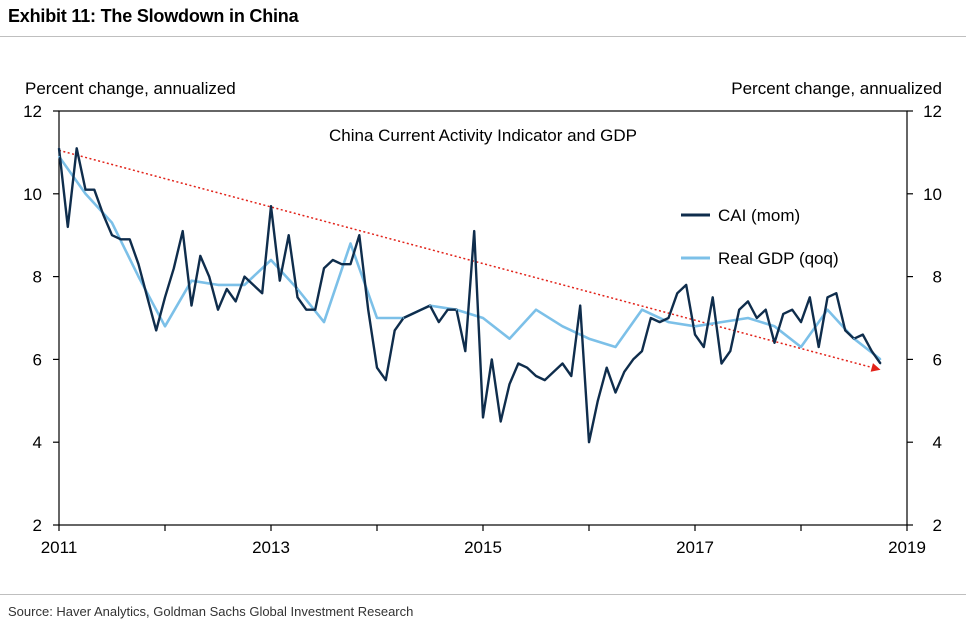 This screenshot has height=628, width=966. I want to click on y-tick-label-right: 10, so click(932, 194).